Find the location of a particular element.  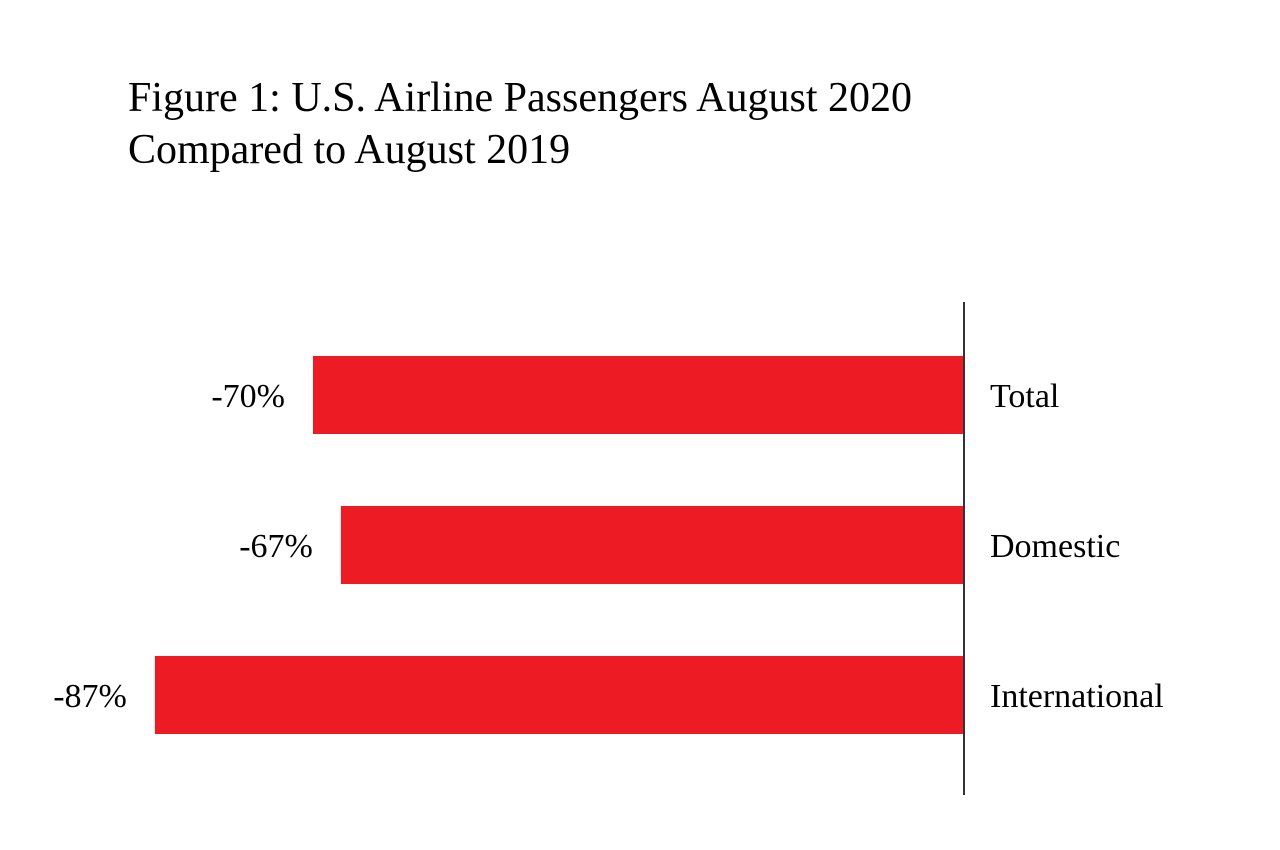

category-label-domestic: Domestic is located at coordinates (1055, 546).